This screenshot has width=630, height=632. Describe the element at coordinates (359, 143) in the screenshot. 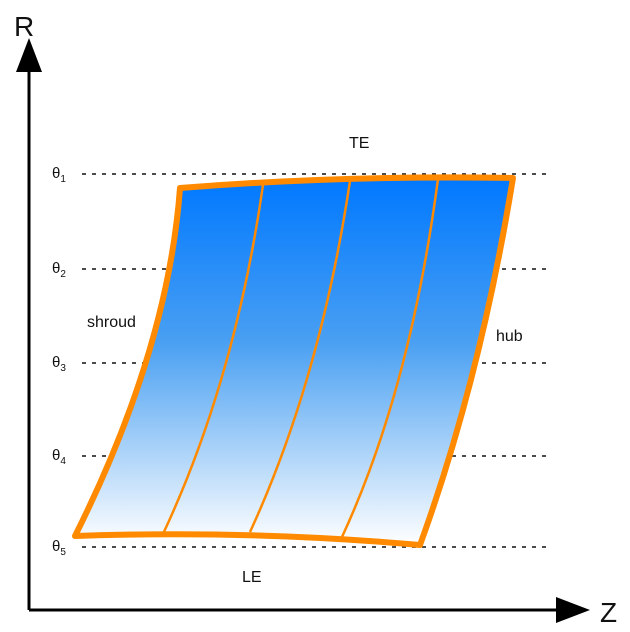

I see `te-label: TE` at that location.